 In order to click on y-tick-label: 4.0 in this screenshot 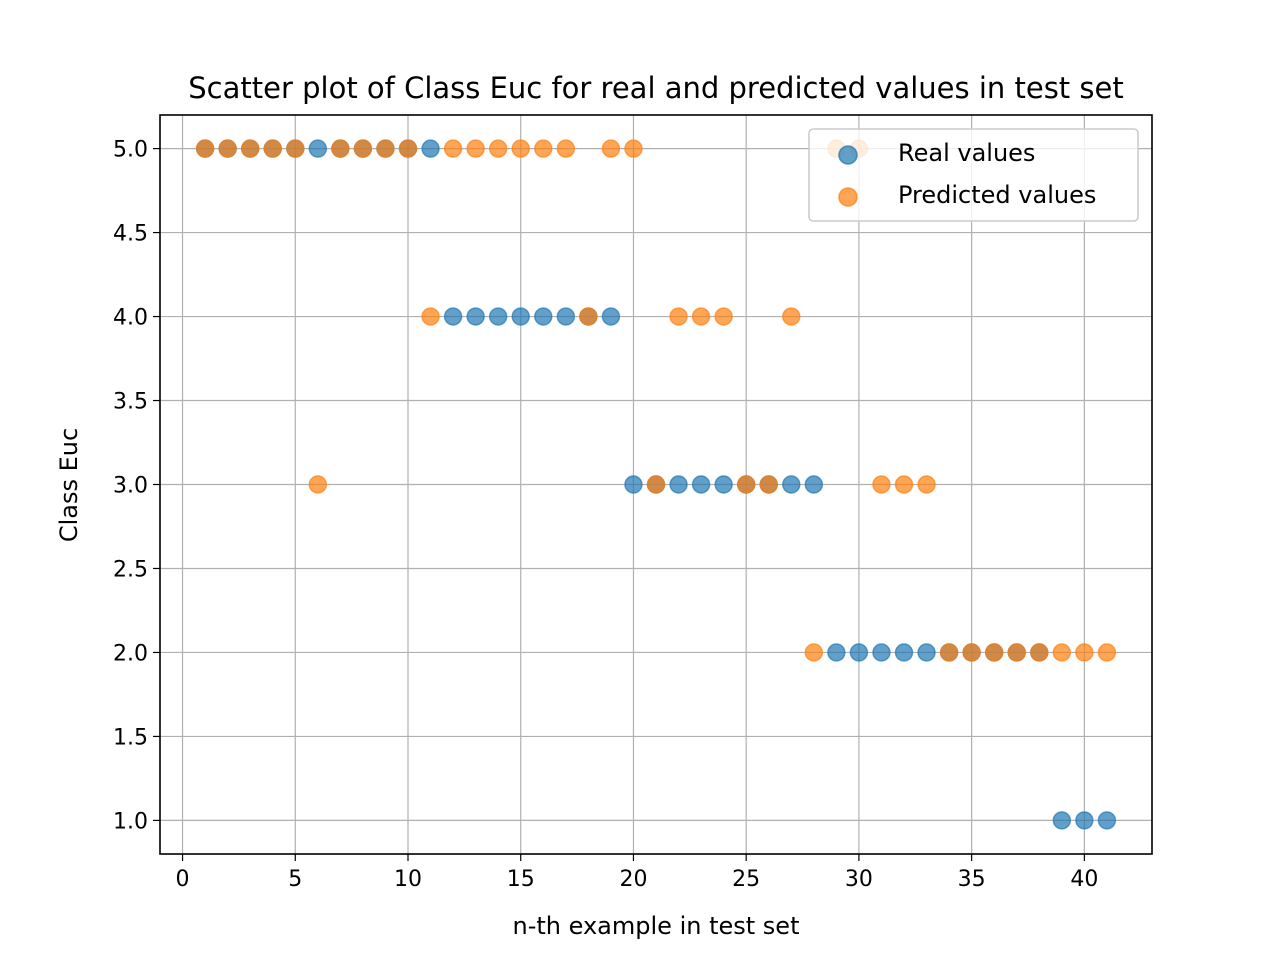, I will do `click(130, 318)`.